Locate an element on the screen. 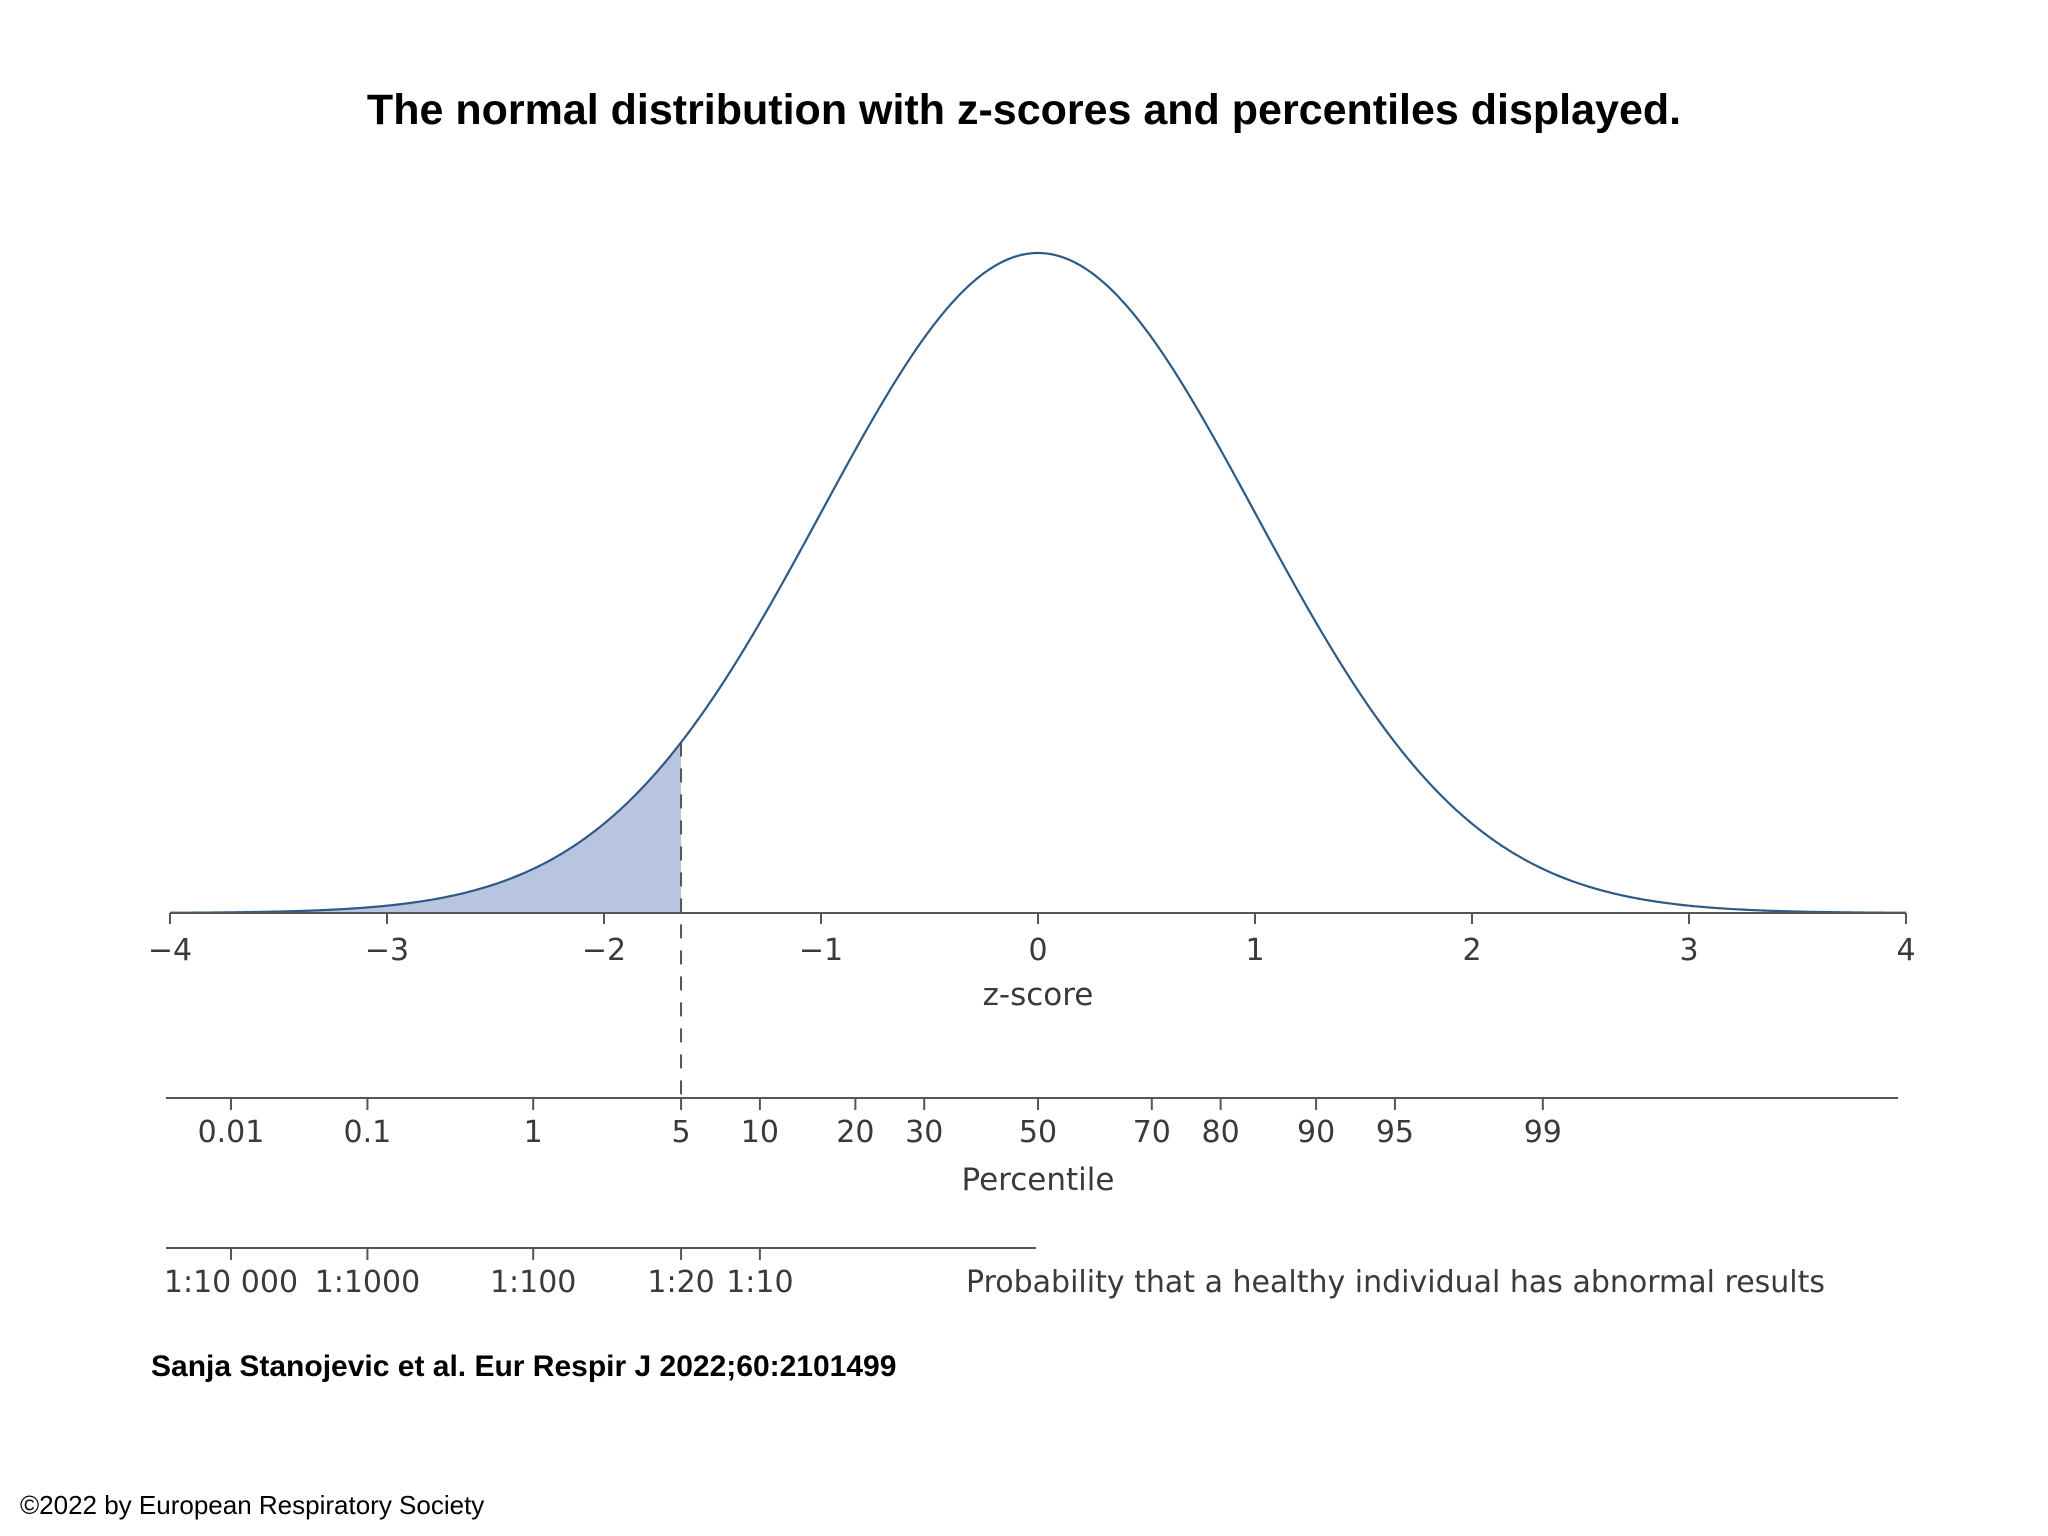  percentile-tick-label: 1 is located at coordinates (533, 1132).